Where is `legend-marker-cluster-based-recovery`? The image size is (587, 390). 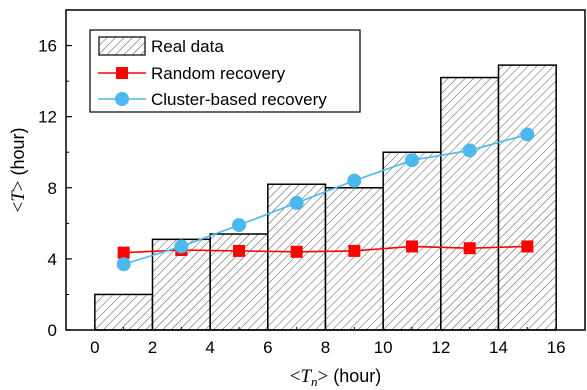 legend-marker-cluster-based-recovery is located at coordinates (122, 99).